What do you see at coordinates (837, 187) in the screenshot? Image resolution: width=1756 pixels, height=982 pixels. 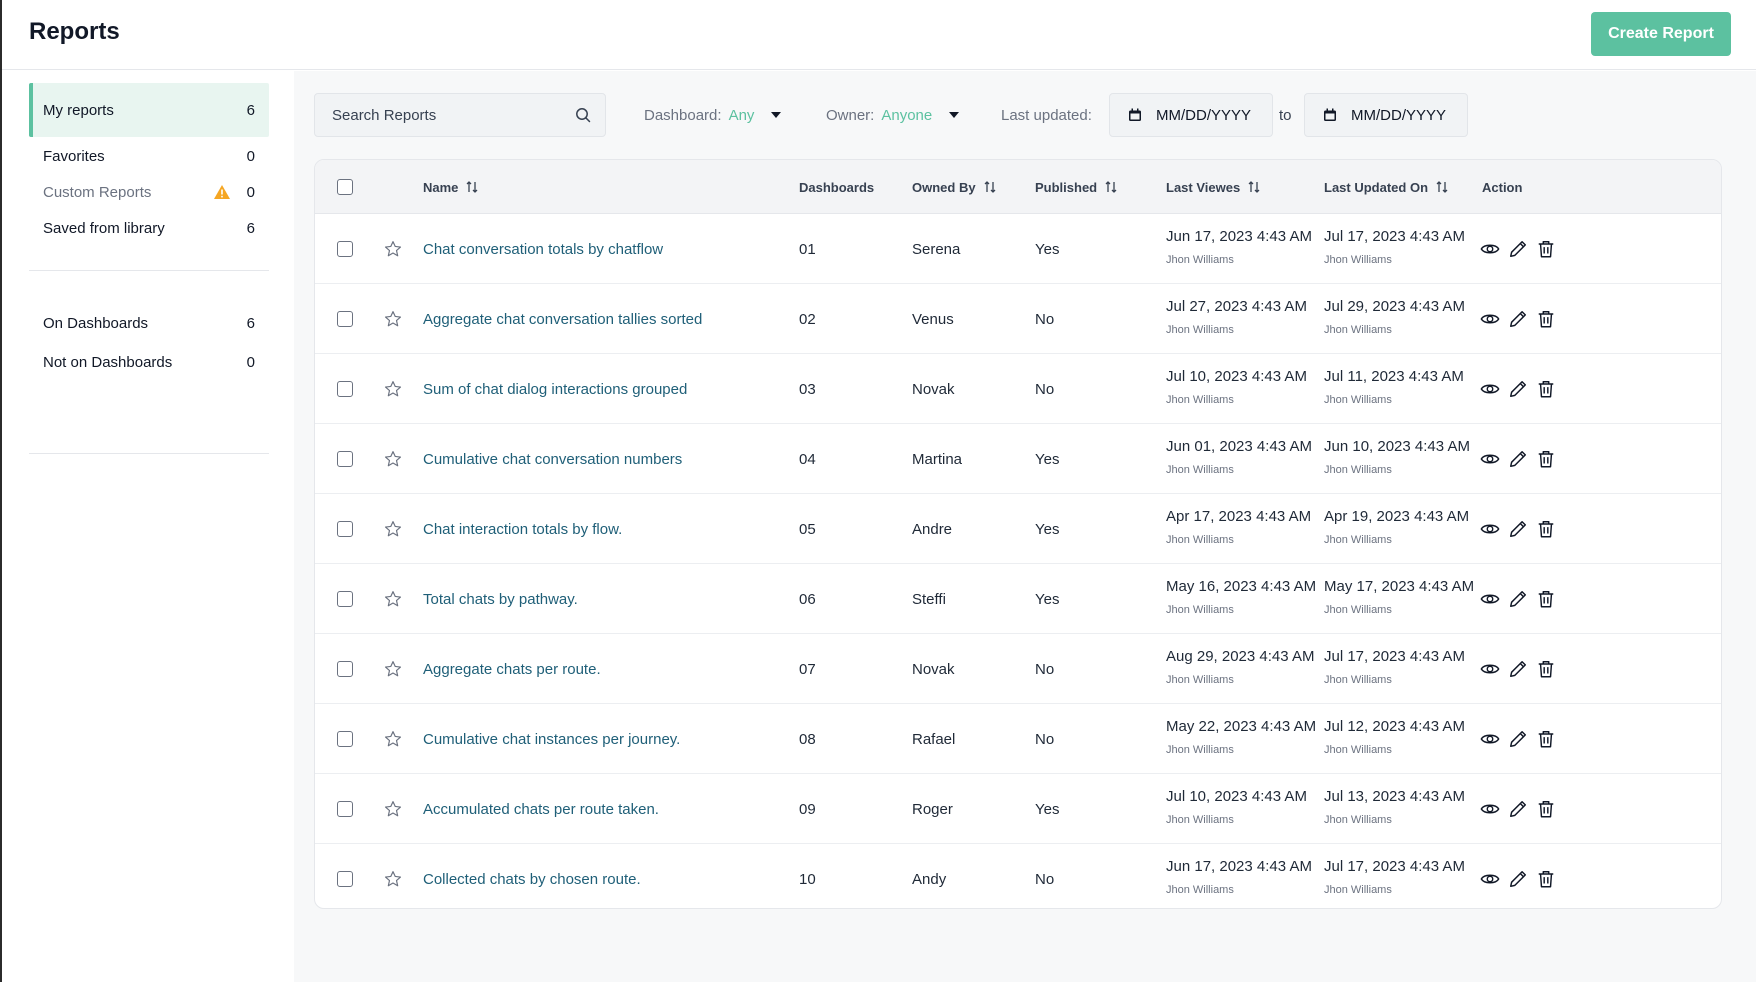 I see `column-header-label: Dashboards` at bounding box center [837, 187].